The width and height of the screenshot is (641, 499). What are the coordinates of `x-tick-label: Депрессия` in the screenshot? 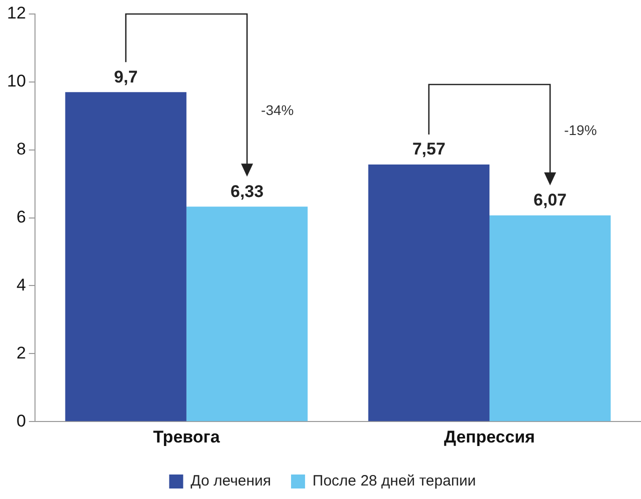 It's located at (489, 436).